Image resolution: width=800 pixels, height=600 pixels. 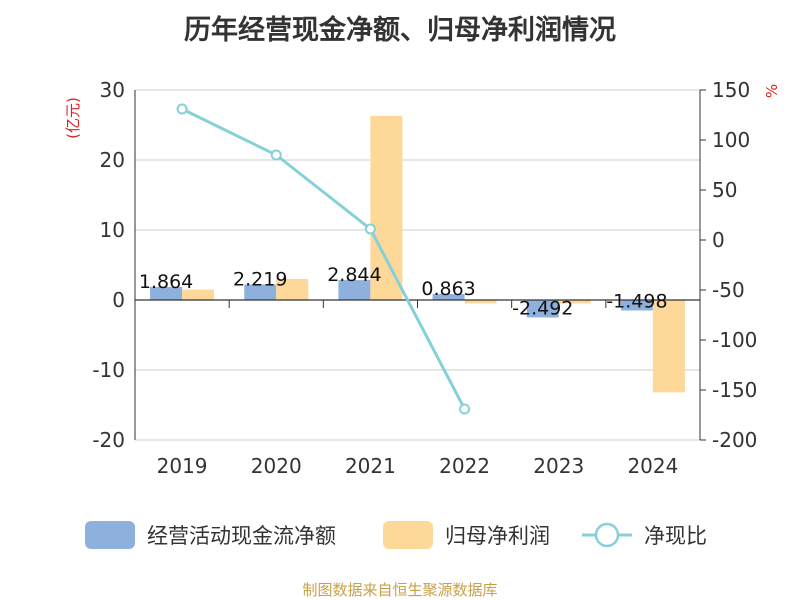 What do you see at coordinates (728, 290) in the screenshot?
I see `y-right-tick-label: -50` at bounding box center [728, 290].